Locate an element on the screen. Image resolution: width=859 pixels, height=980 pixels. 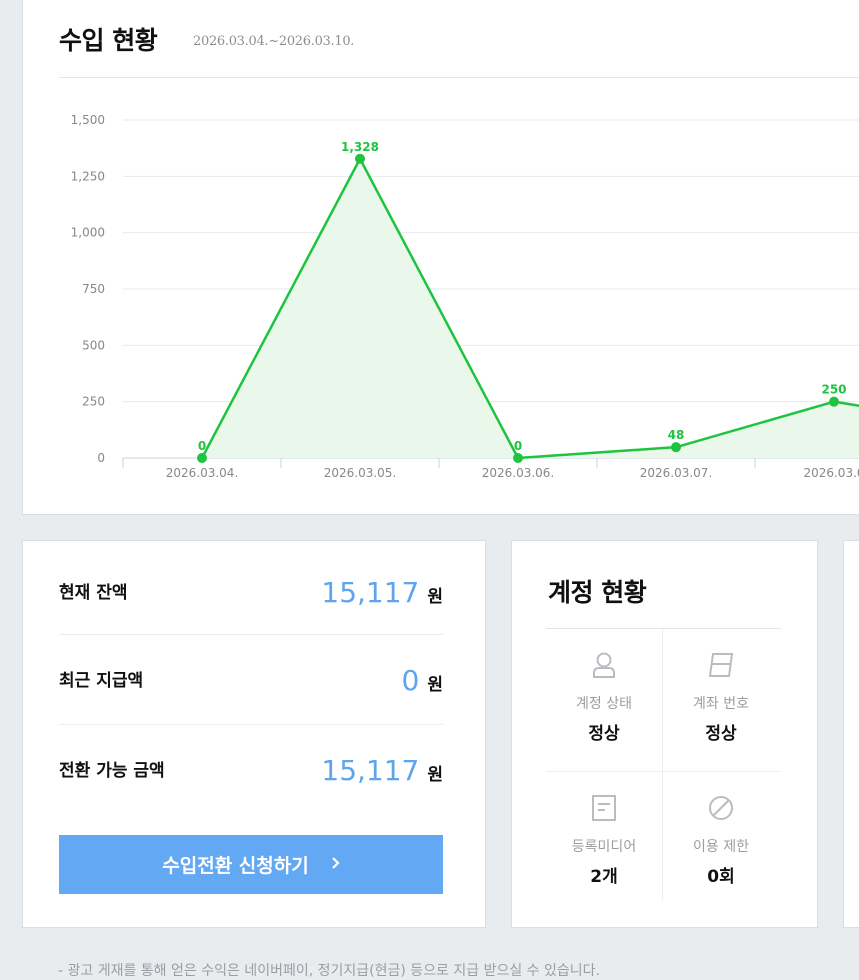
registered-media-value: 2개 is located at coordinates (604, 877).